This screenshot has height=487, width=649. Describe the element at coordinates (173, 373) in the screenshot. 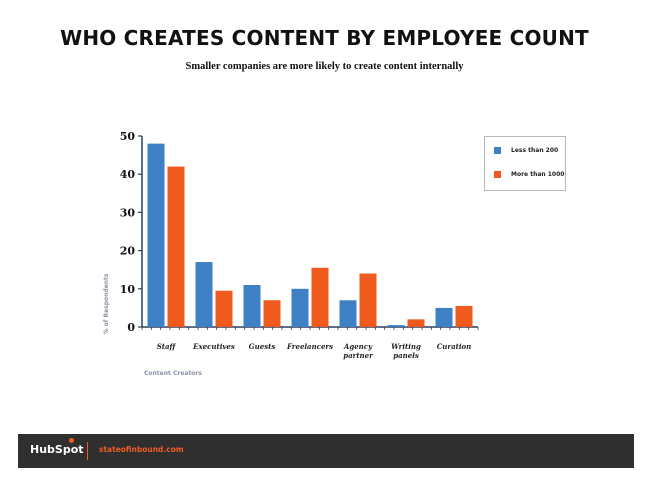

I see `x-axis-title: Content Creators` at that location.